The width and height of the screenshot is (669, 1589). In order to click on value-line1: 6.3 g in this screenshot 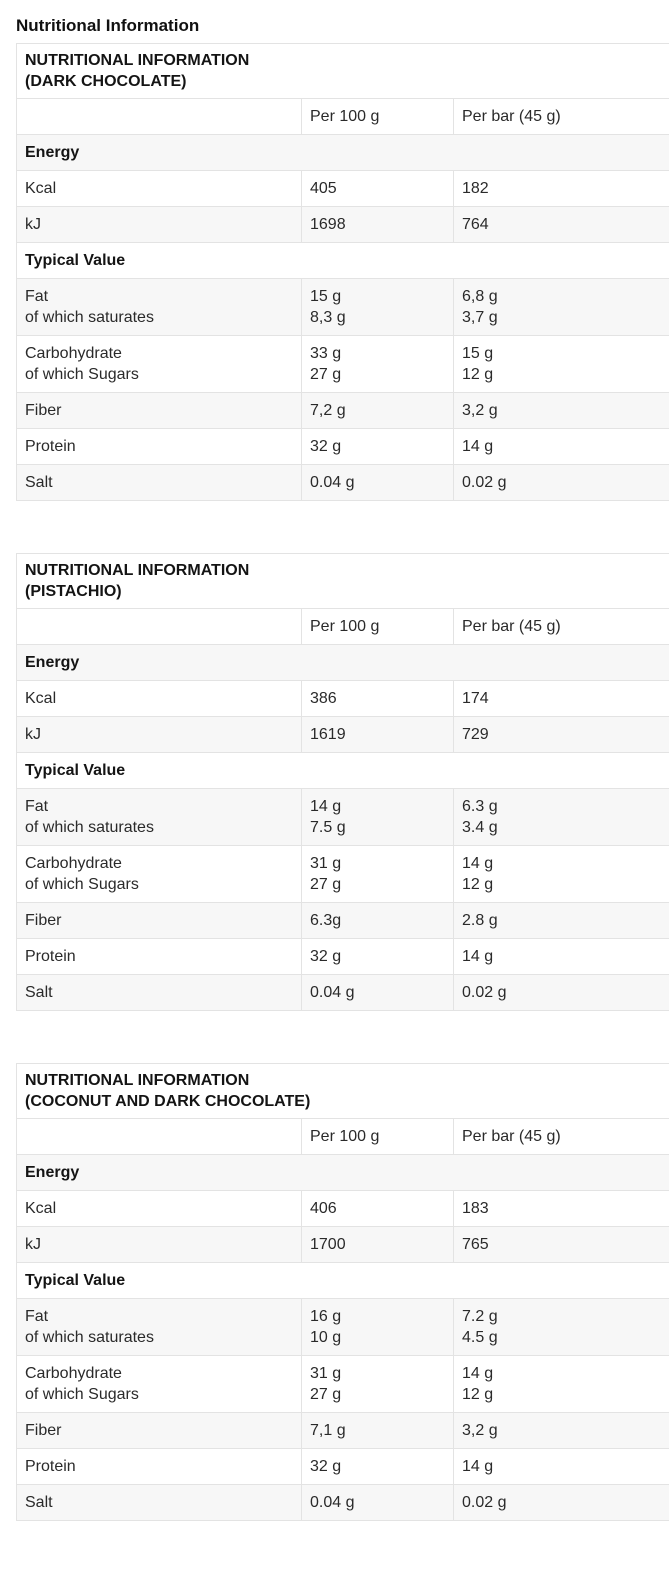, I will do `click(561, 806)`.